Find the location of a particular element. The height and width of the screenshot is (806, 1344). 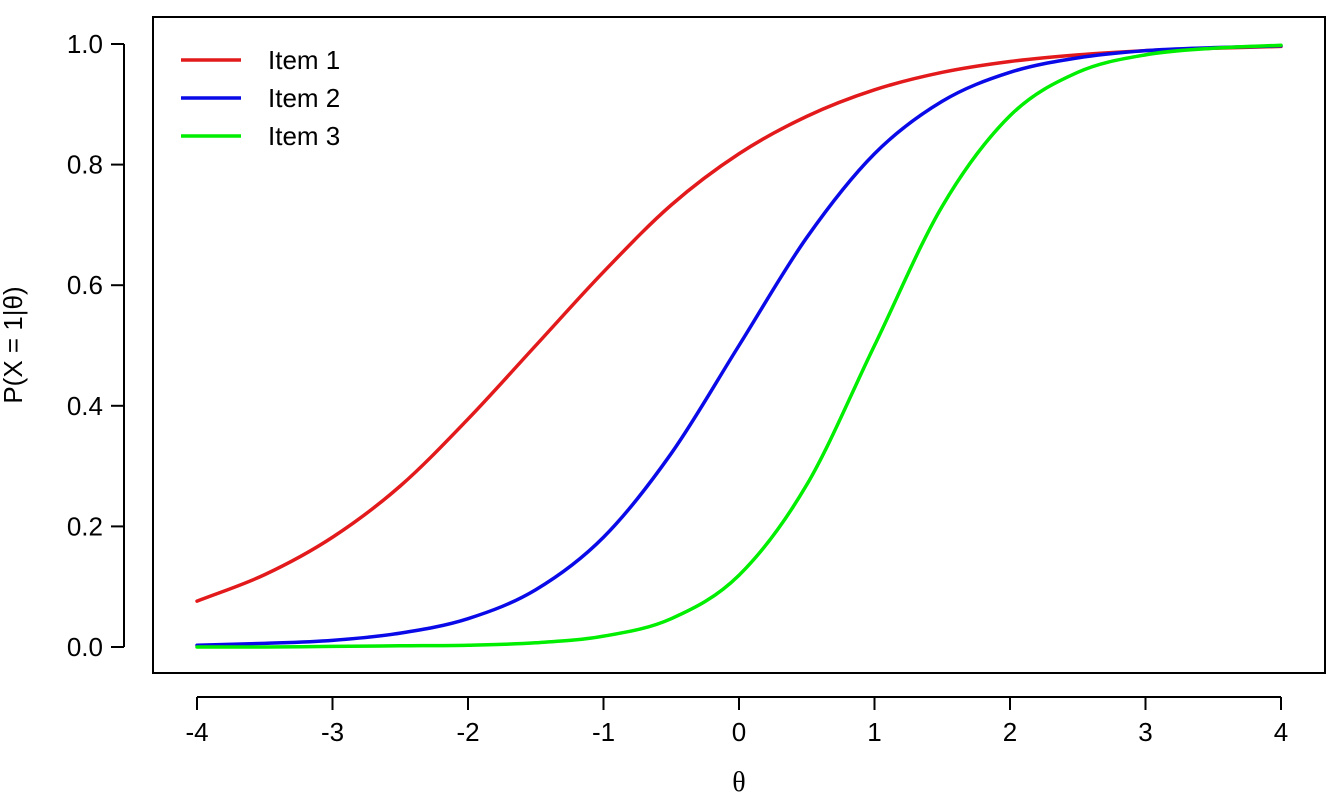

x-tick-label: -4 is located at coordinates (196, 732).